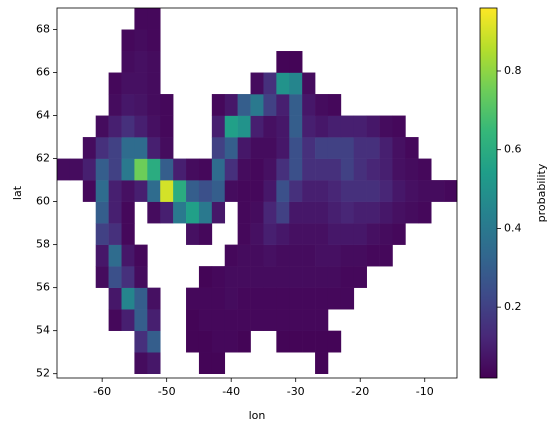  Describe the element at coordinates (360, 391) in the screenshot. I see `x-tick-label: -20` at that location.